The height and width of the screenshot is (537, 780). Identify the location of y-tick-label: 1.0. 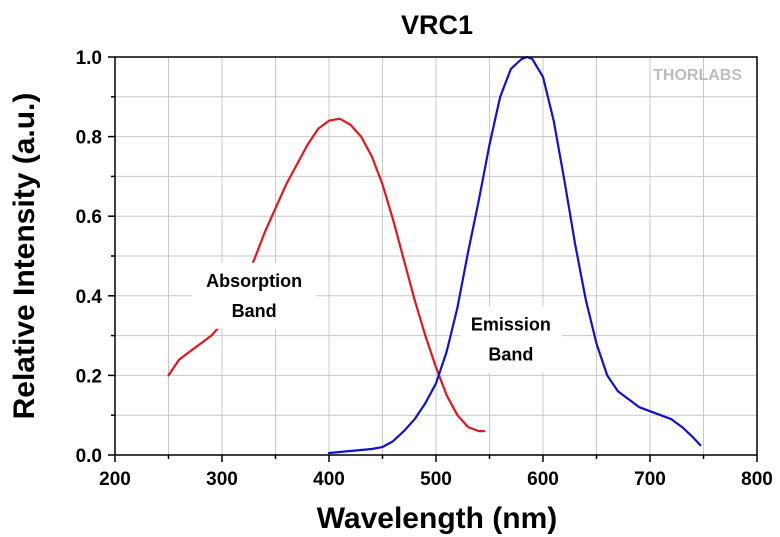
(89, 58).